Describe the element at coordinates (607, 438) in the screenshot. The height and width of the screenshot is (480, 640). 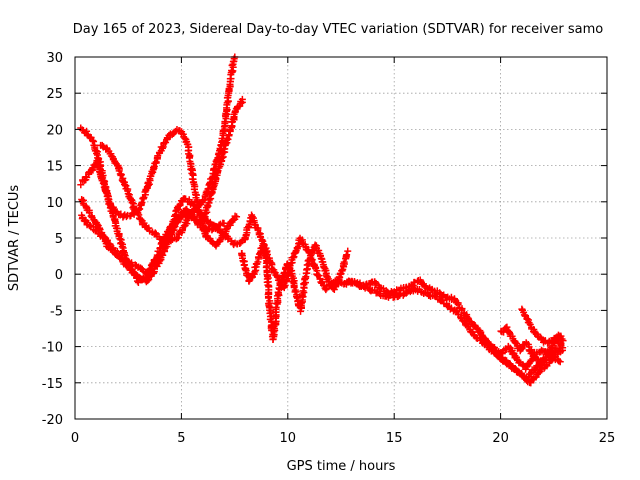
I see `x-tick-label: 25` at that location.